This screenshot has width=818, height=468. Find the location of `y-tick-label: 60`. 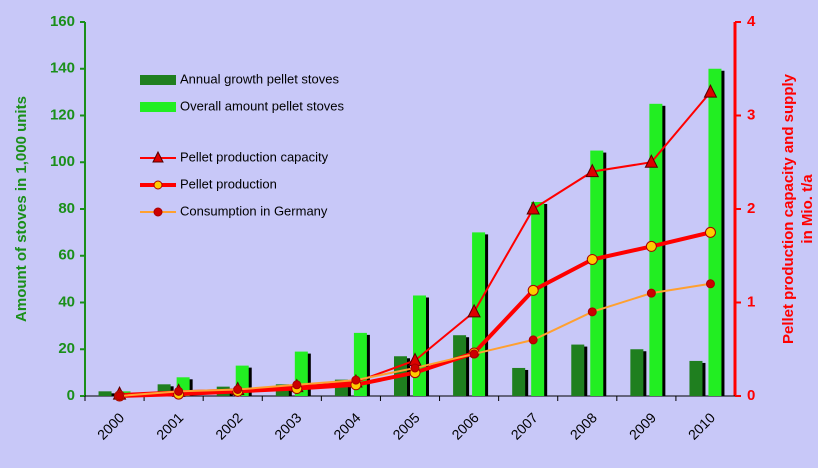

y-tick-label: 60 is located at coordinates (66, 255).